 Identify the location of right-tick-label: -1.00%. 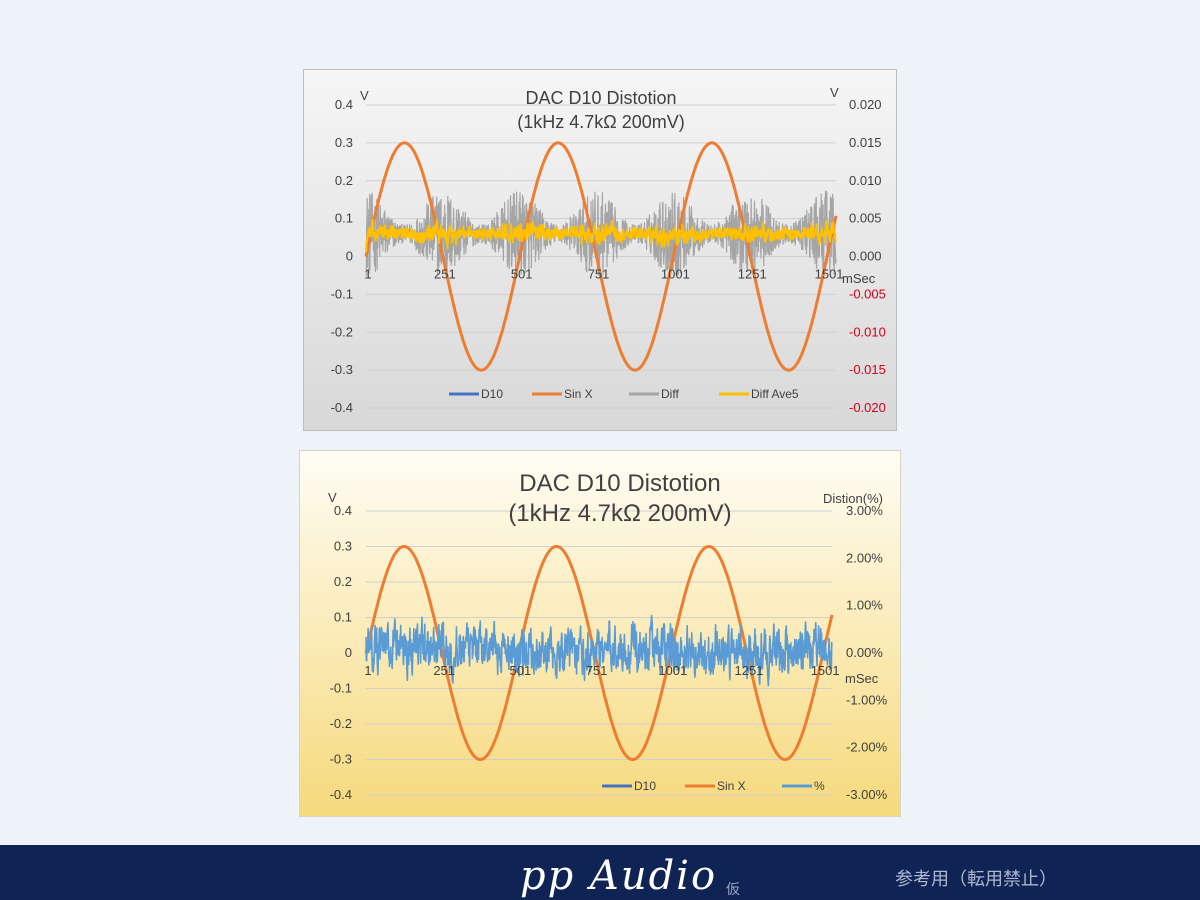
(867, 699).